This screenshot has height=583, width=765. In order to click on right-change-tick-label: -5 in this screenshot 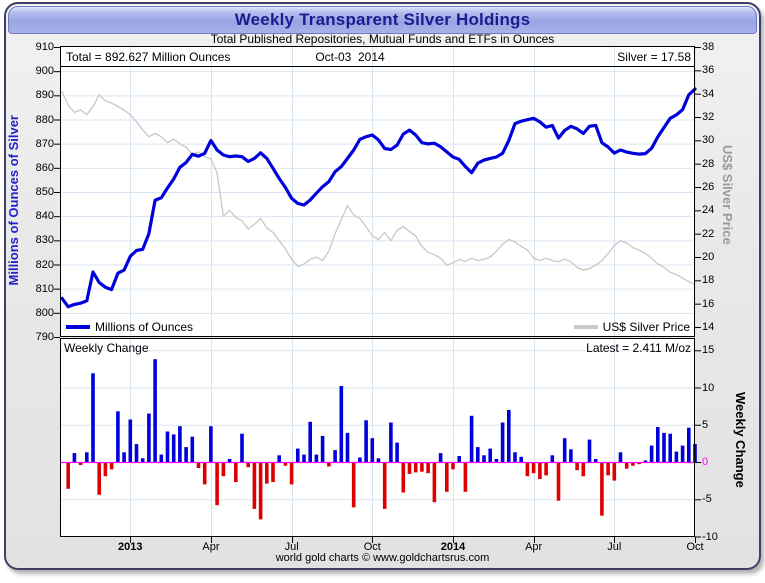, I will do `click(707, 499)`.